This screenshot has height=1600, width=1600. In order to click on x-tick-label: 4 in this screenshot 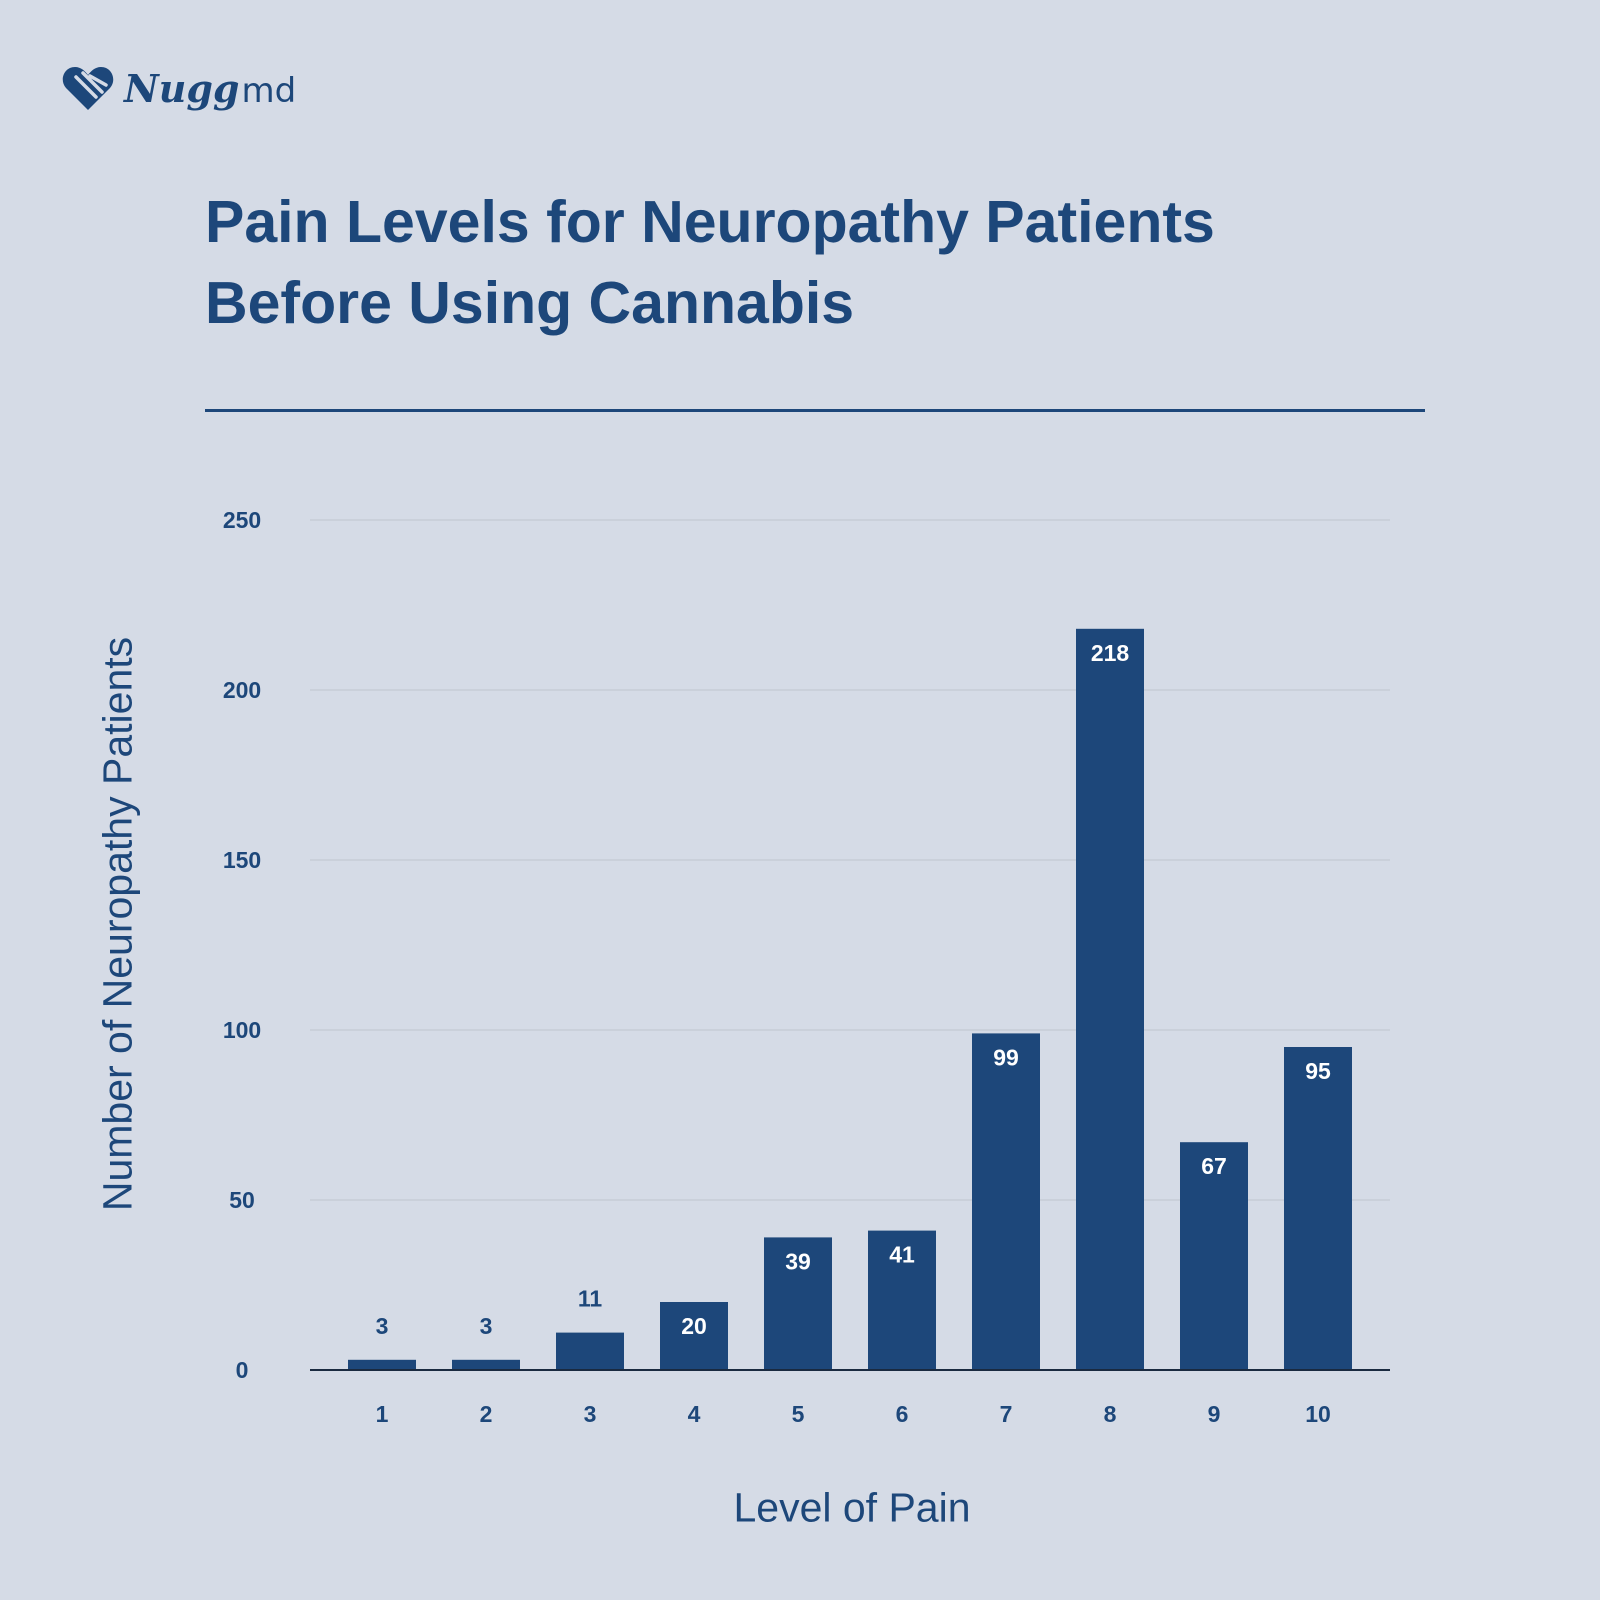, I will do `click(694, 1414)`.